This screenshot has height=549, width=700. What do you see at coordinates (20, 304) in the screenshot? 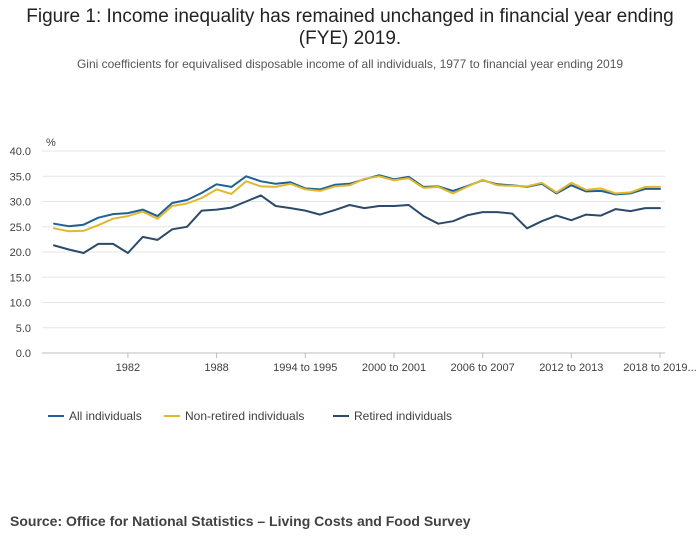
I see `y-tick-label: 10.0` at bounding box center [20, 304].